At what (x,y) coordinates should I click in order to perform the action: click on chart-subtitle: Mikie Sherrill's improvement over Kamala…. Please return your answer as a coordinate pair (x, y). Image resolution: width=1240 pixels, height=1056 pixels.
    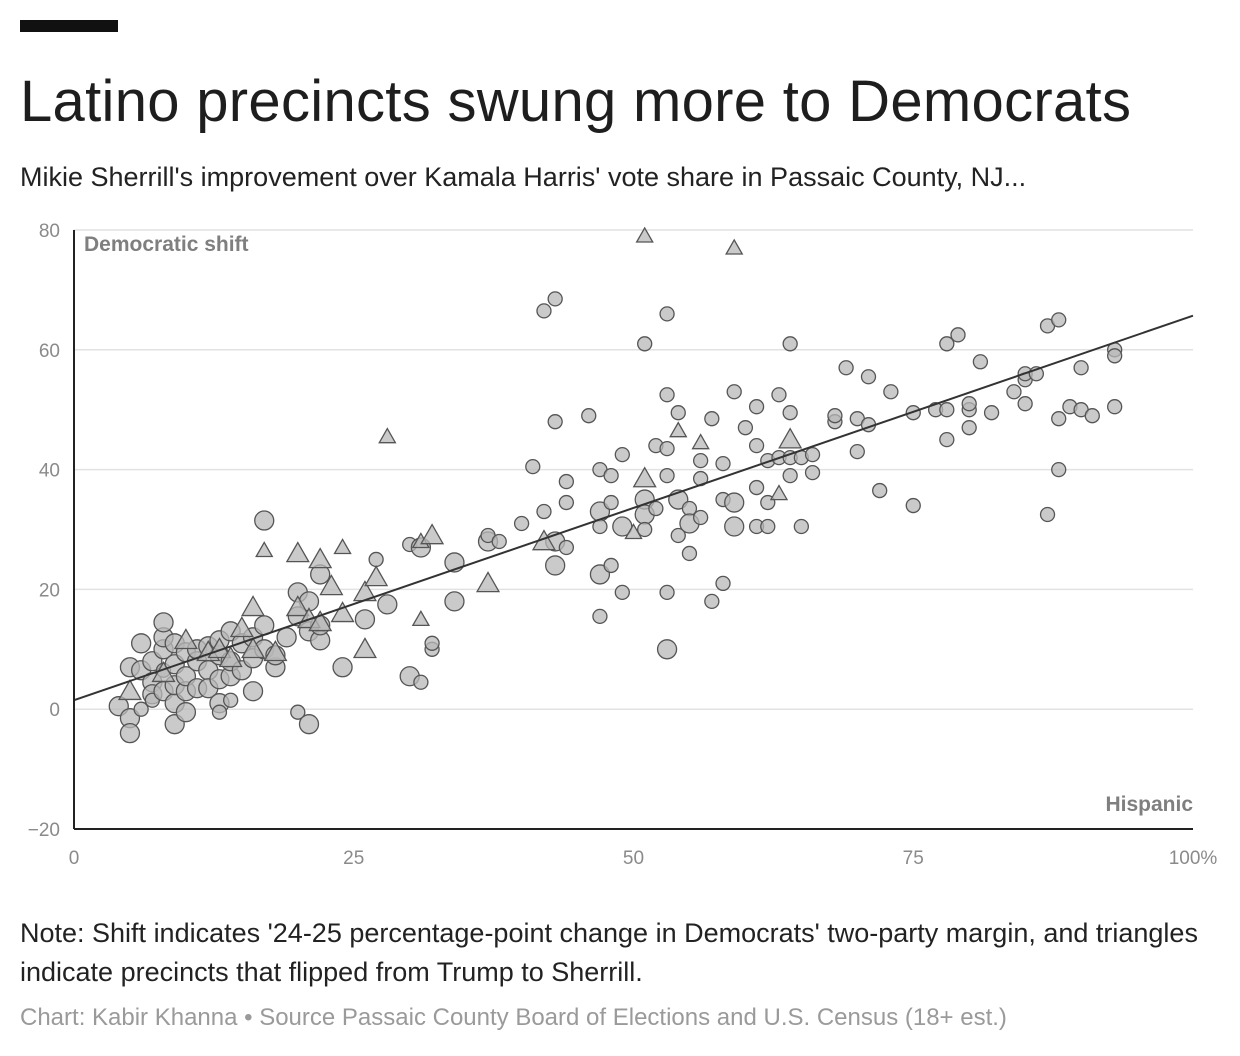
    Looking at the image, I should click on (523, 177).